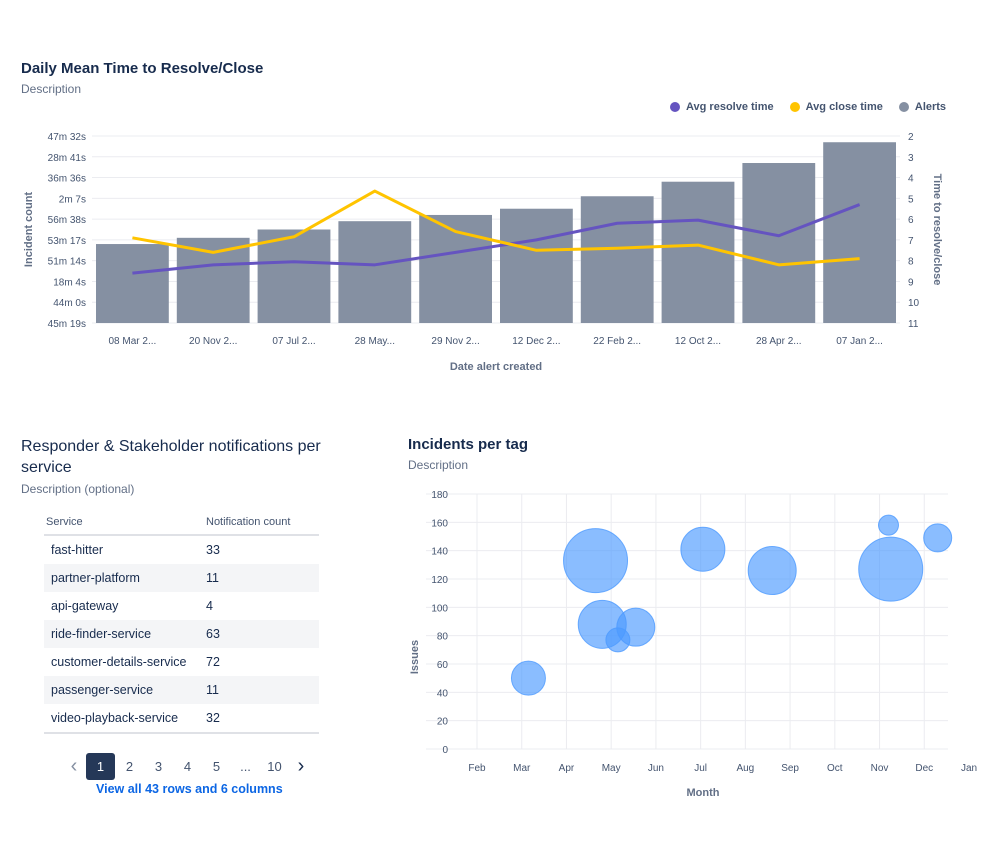 This screenshot has height=850, width=999. I want to click on page-button: 2, so click(129, 766).